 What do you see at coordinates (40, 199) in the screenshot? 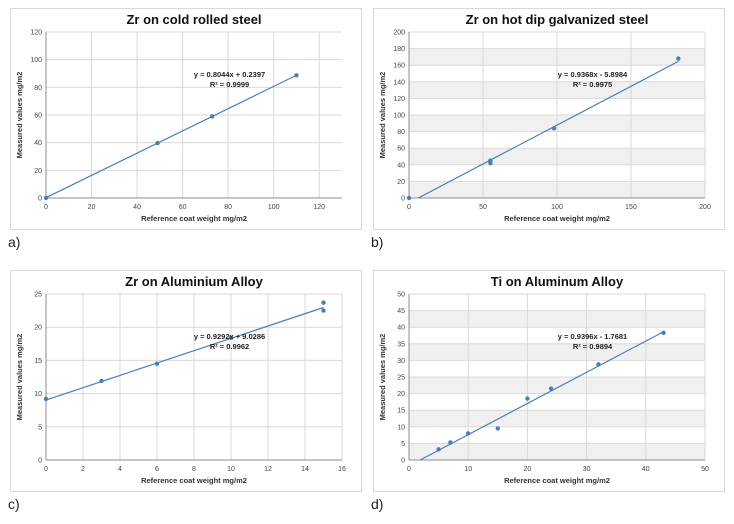
I see `y-tick-label-a: 0` at bounding box center [40, 199].